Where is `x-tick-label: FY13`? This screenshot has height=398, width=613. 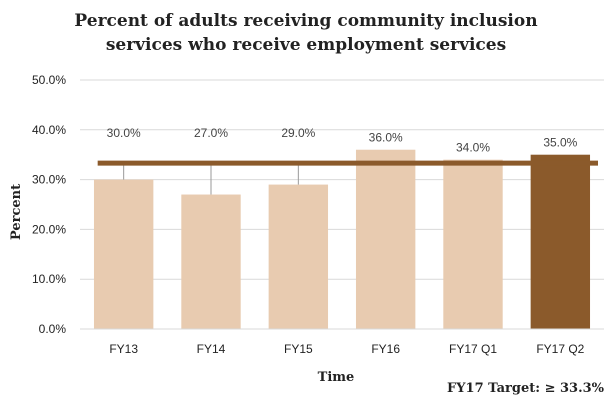 x-tick-label: FY13 is located at coordinates (123, 349).